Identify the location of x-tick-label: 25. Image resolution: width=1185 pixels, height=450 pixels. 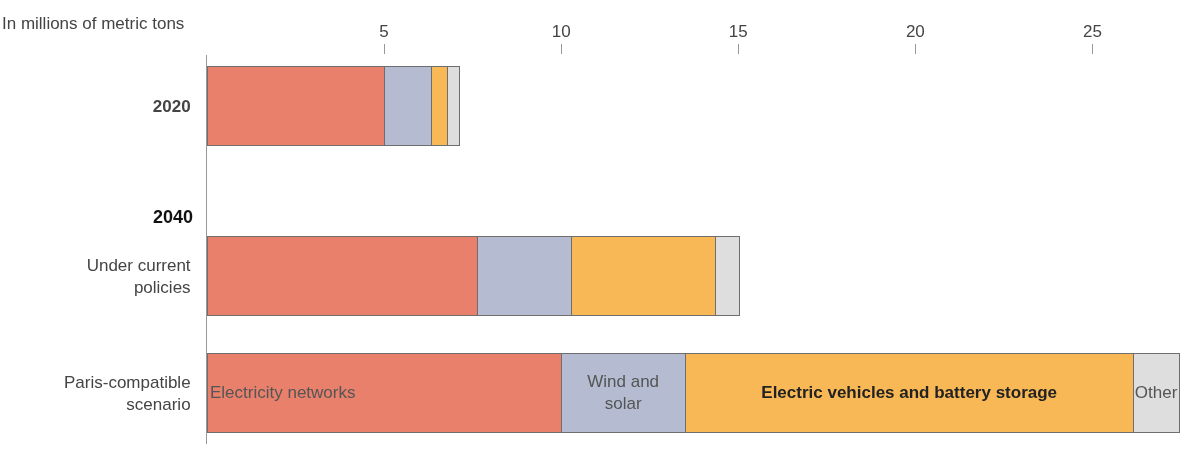
(1092, 32).